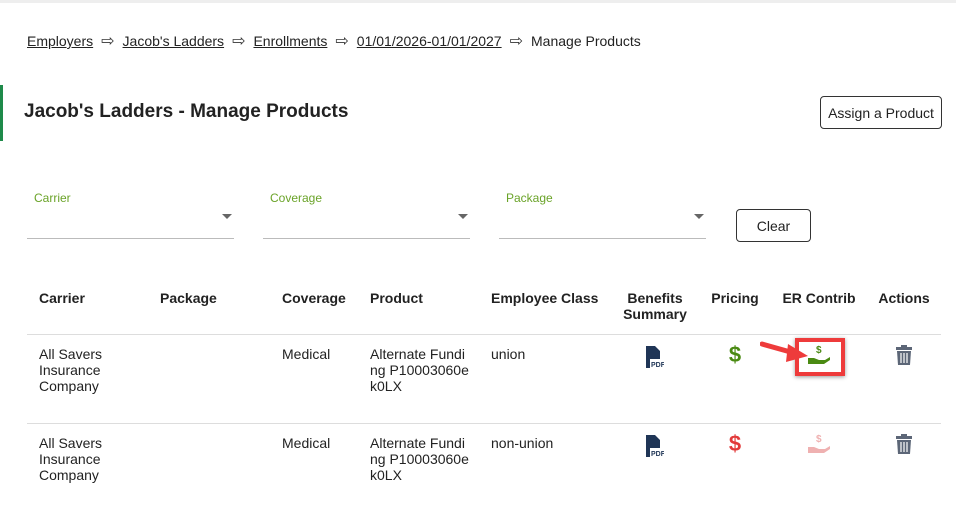  Describe the element at coordinates (545, 298) in the screenshot. I see `header-employee-class: Employee Class` at that location.